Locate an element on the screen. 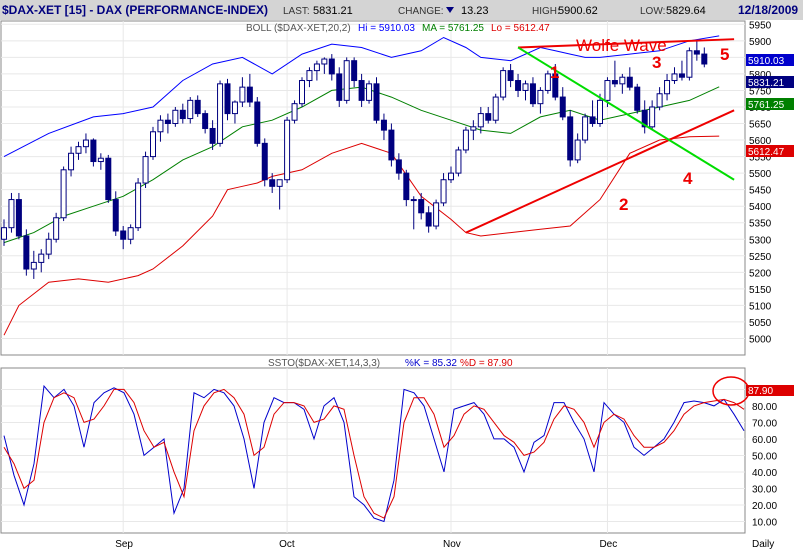  date-tick-label: Dec is located at coordinates (608, 544).